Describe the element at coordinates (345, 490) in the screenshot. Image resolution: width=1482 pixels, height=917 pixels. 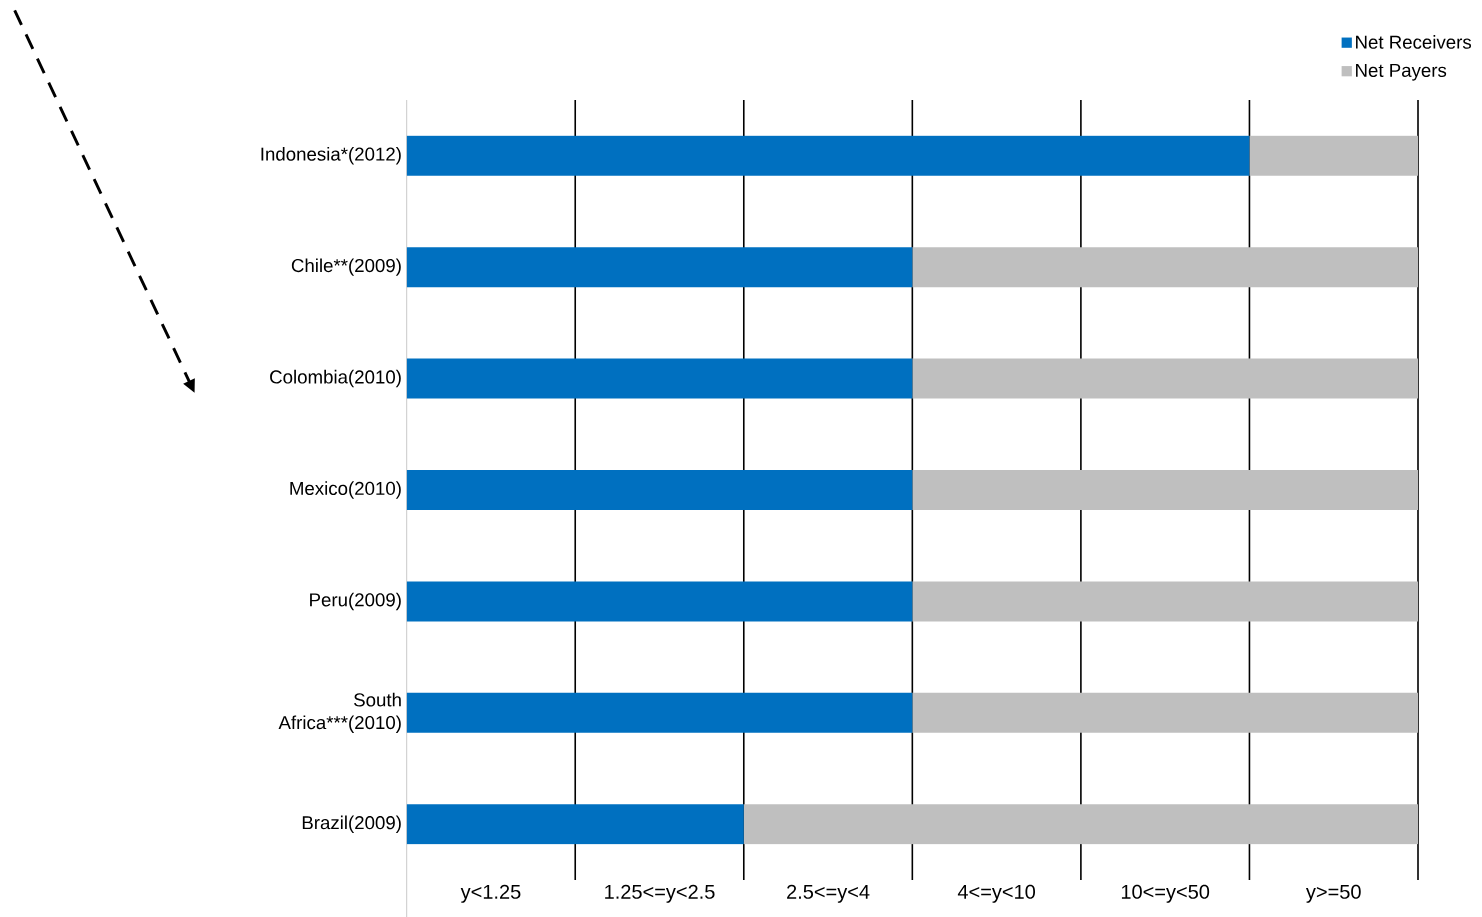
I see `y-tick-label: Mexico(2010)` at that location.